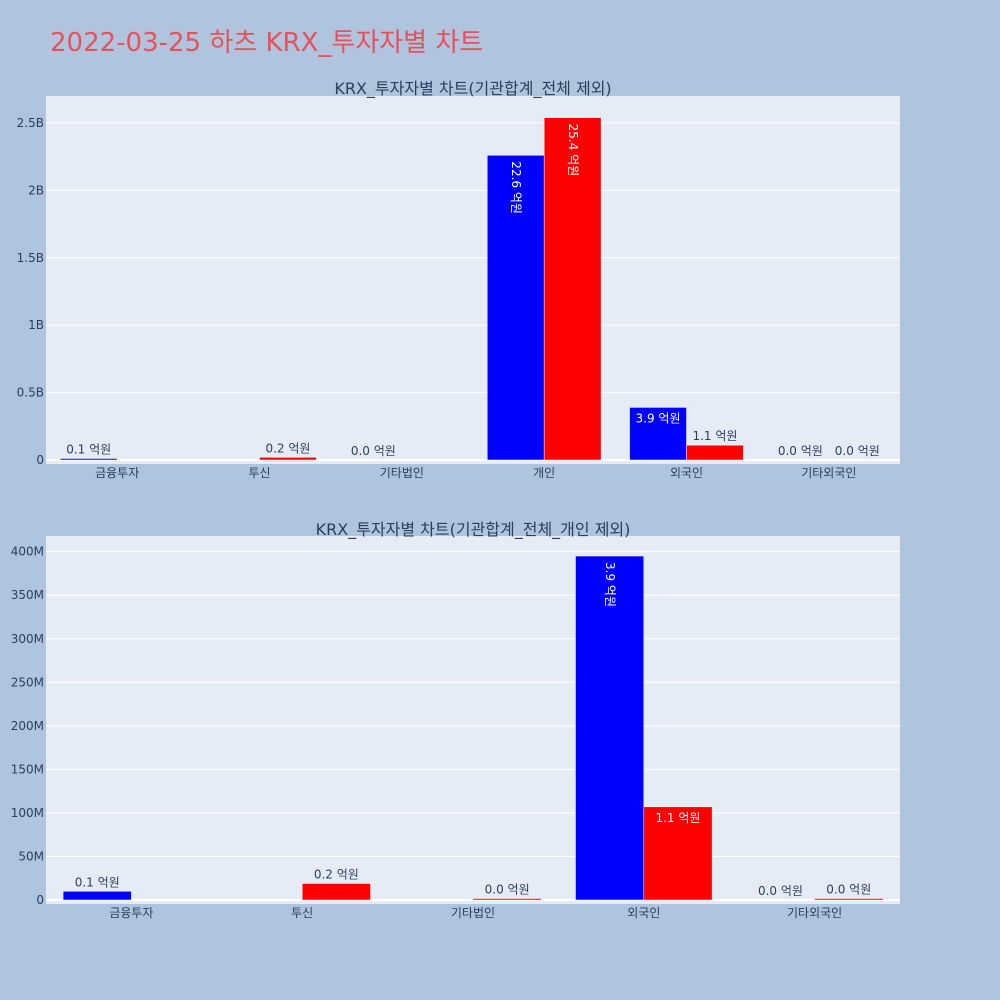 The image size is (1000, 1000). Describe the element at coordinates (573, 150) in the screenshot. I see `data-label: 25.4 억원` at that location.